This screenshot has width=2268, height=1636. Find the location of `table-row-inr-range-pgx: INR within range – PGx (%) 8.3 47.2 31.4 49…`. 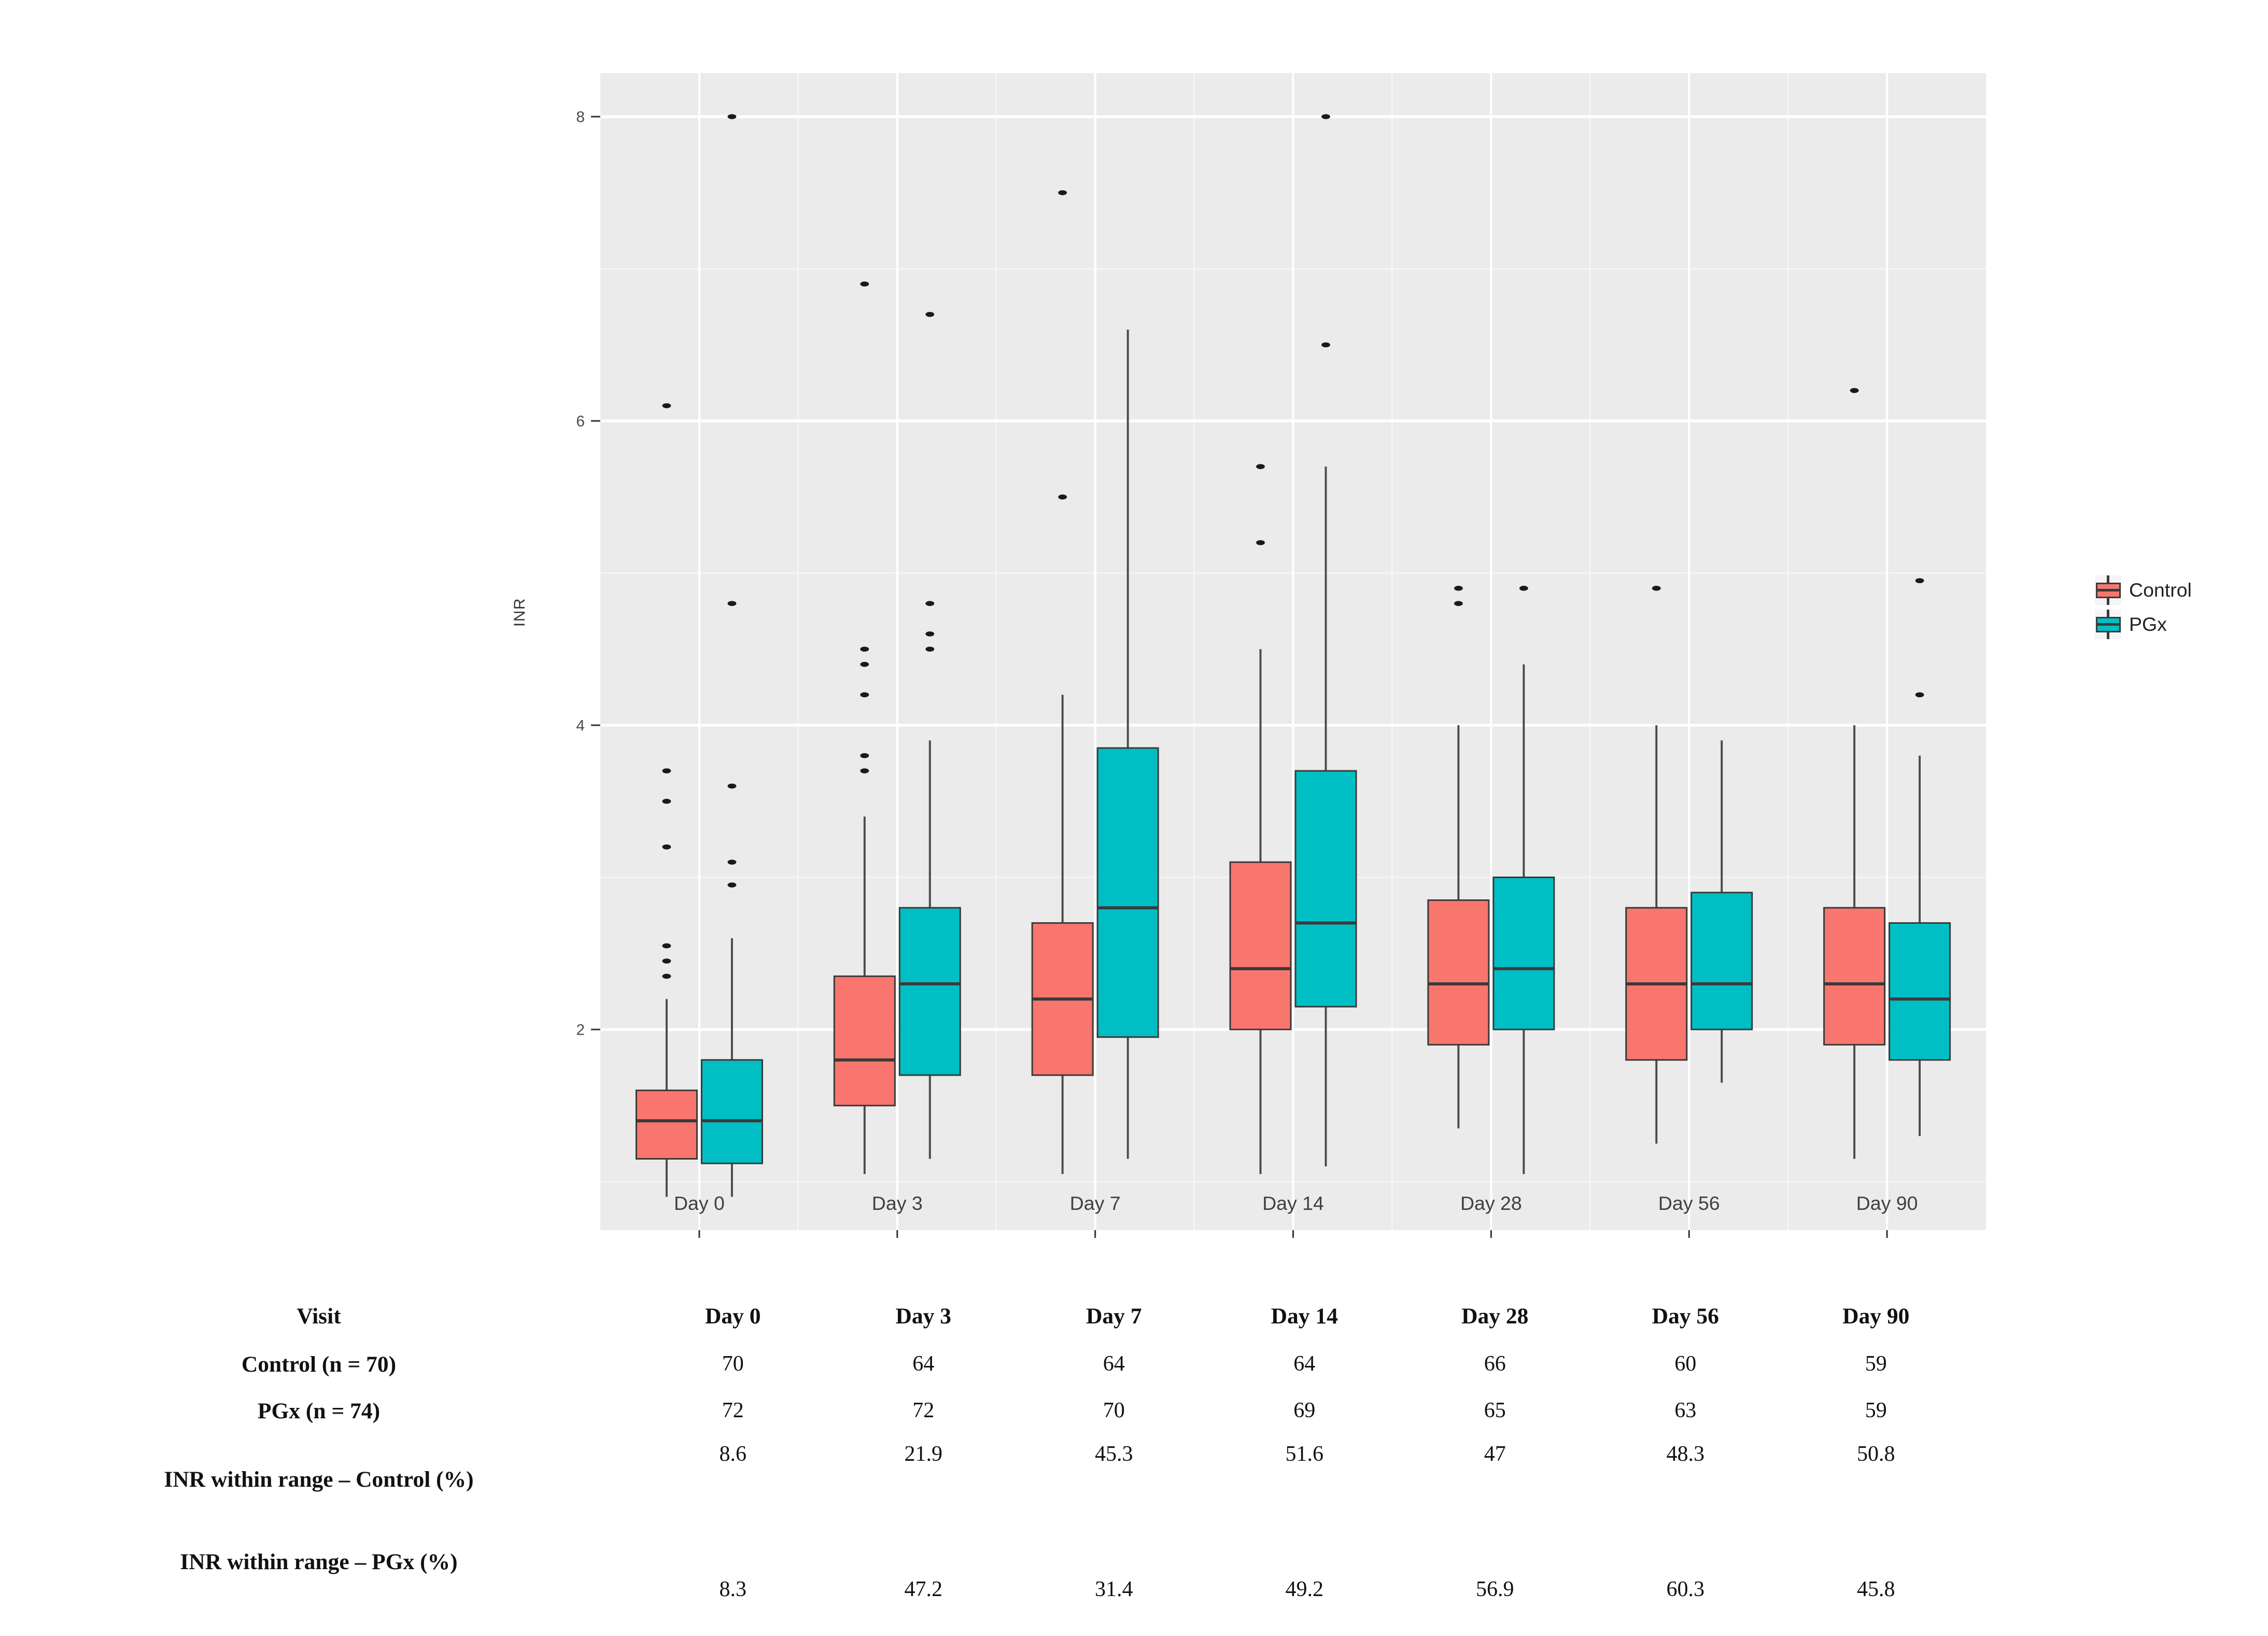

table-row-inr-range-pgx: INR within range – PGx (%) 8.3 47.2 31.4 49… is located at coordinates (1011, 1581).